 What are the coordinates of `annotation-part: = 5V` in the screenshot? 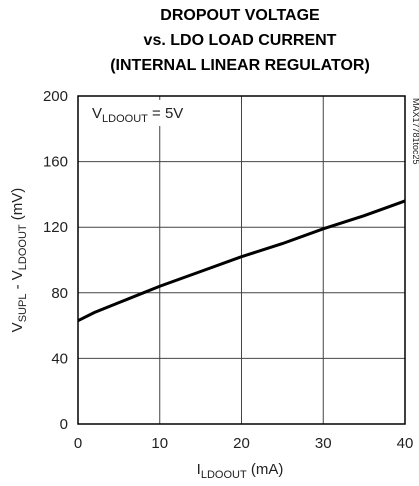 It's located at (165, 113).